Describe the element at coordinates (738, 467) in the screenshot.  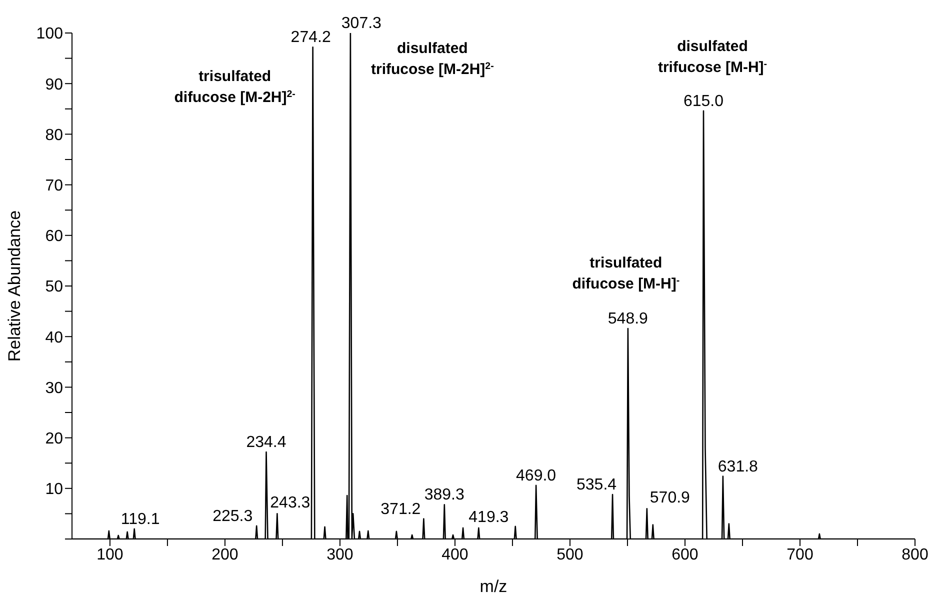
I see `annotation: 631.8` at that location.